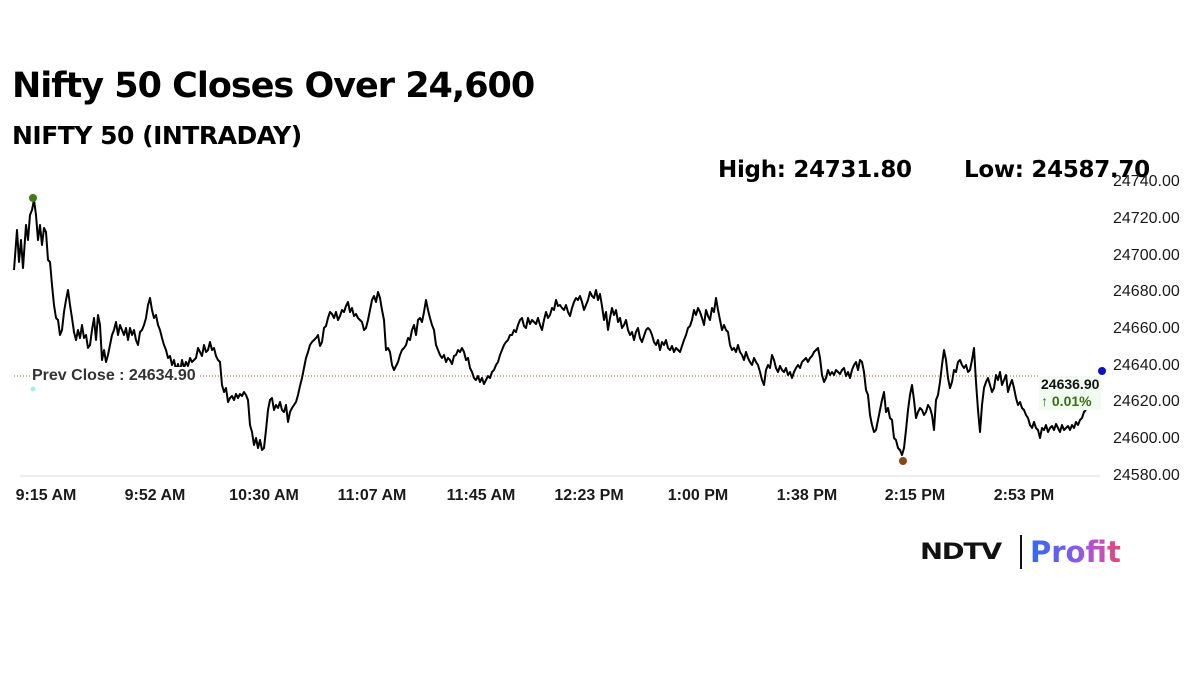 Image resolution: width=1200 pixels, height=675 pixels. Describe the element at coordinates (1024, 495) in the screenshot. I see `x-tick: 2:53 PM` at that location.